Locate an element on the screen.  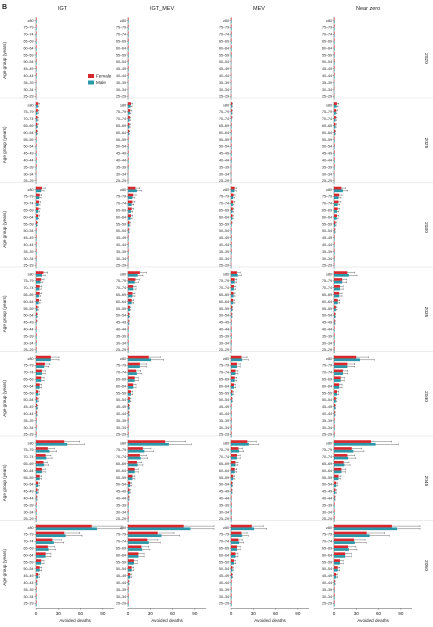
age-tick-Near zero-2035-9: 35–39 is located at coordinates (327, 336).